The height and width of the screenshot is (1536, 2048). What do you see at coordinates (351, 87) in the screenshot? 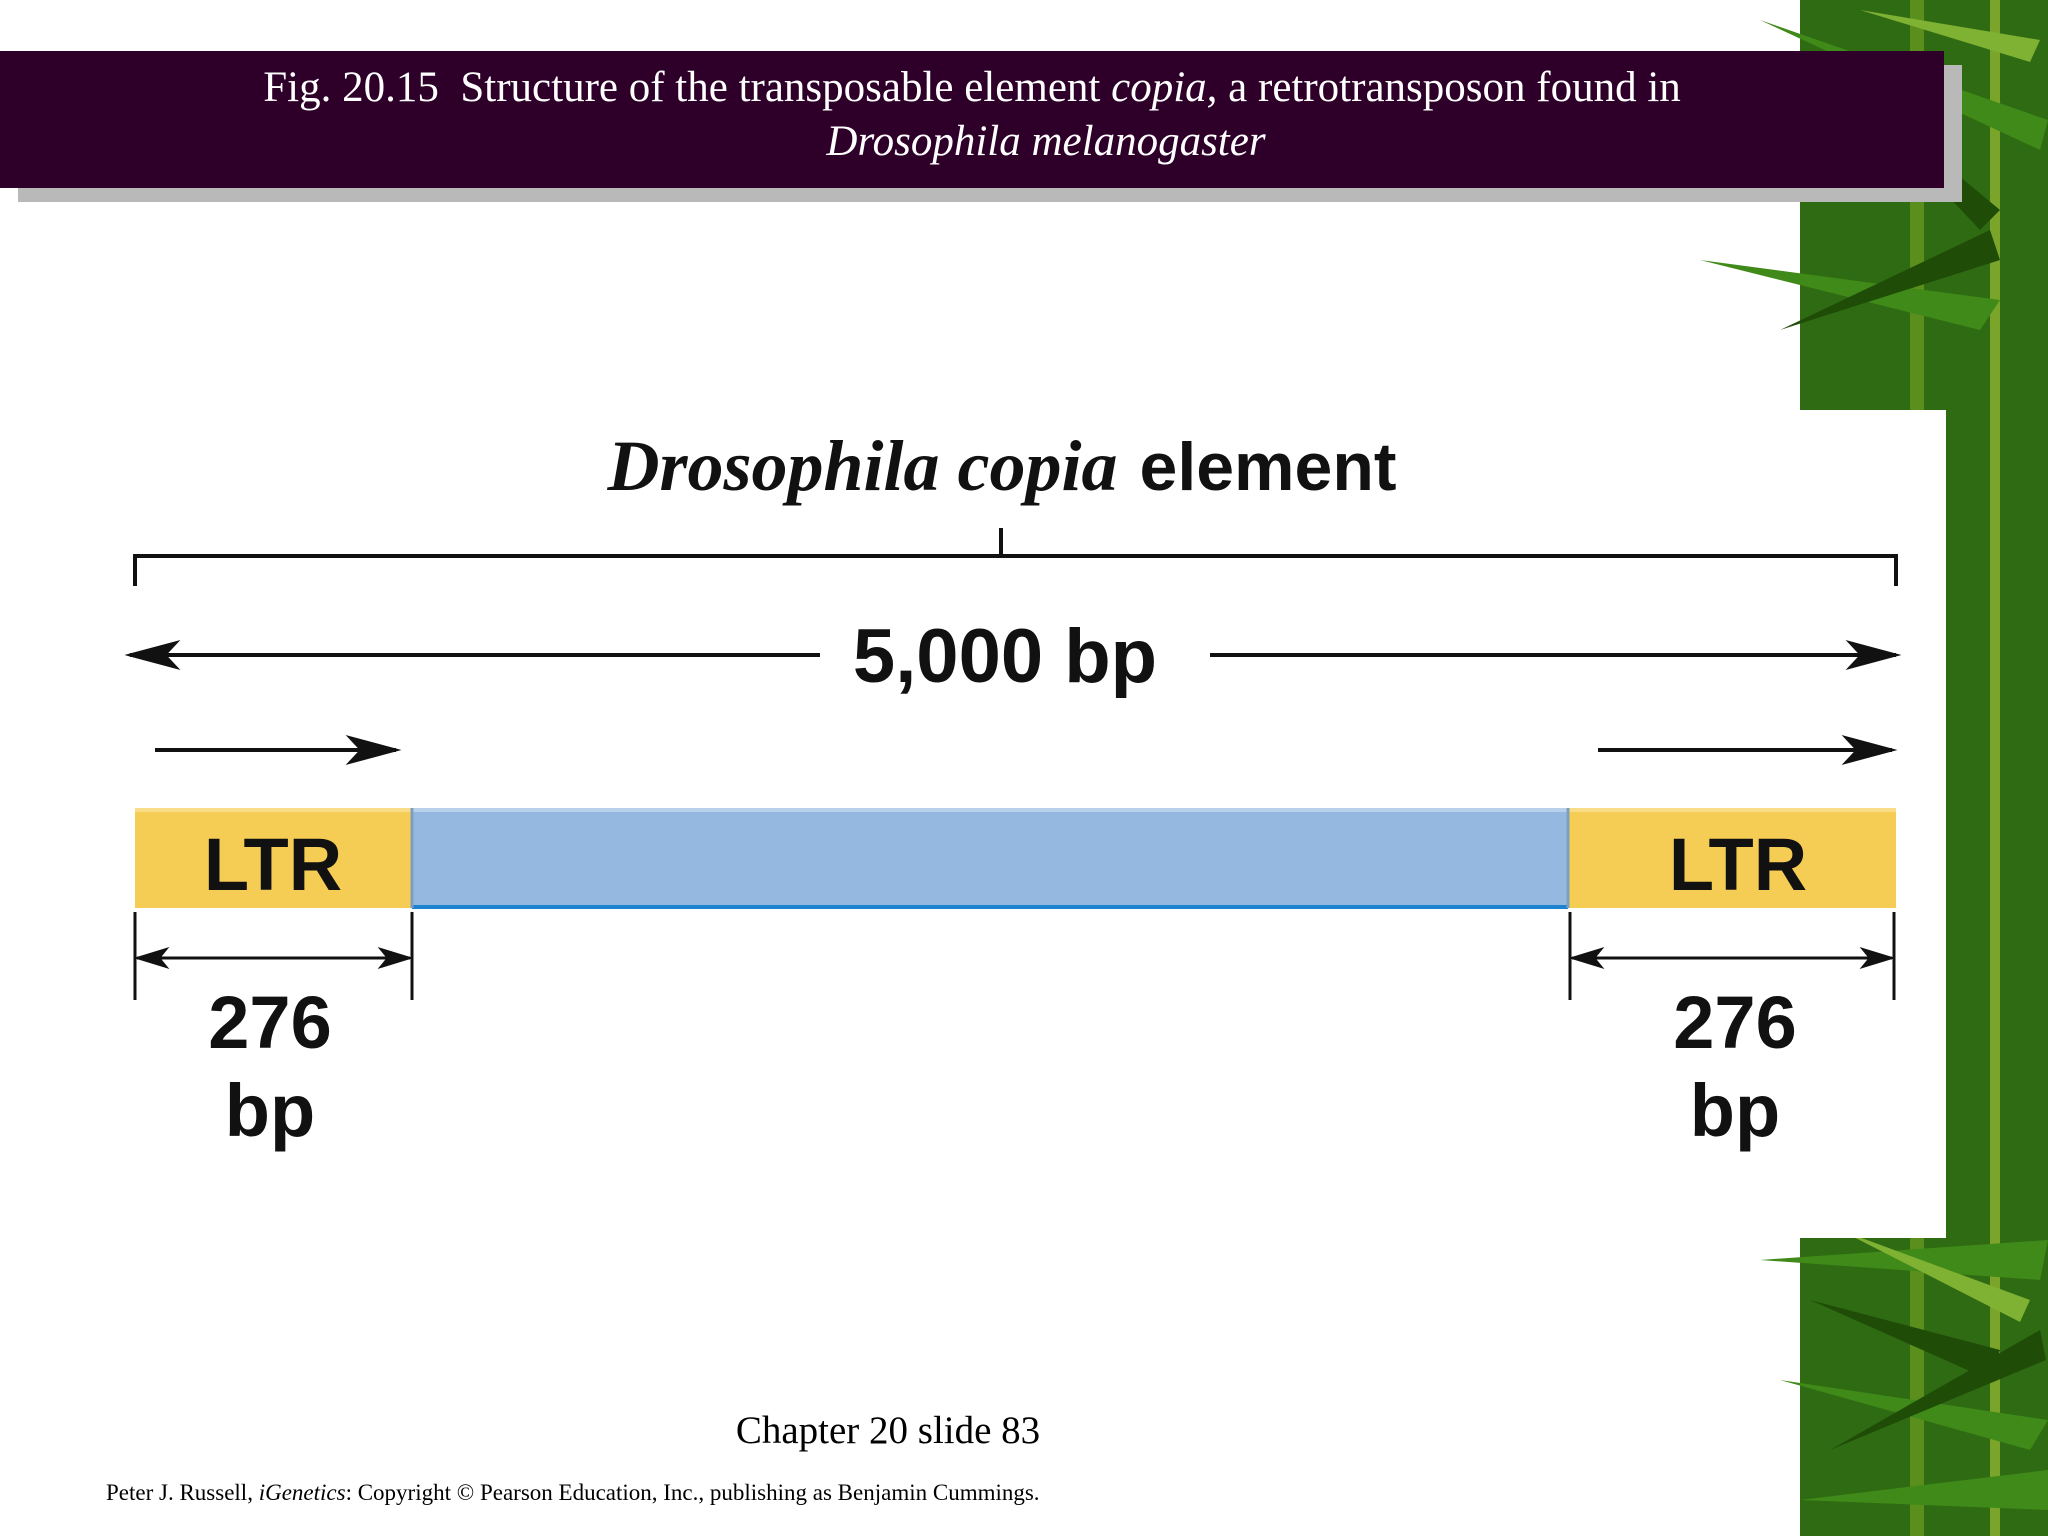
I see `figure-number: Fig. 20.15` at bounding box center [351, 87].